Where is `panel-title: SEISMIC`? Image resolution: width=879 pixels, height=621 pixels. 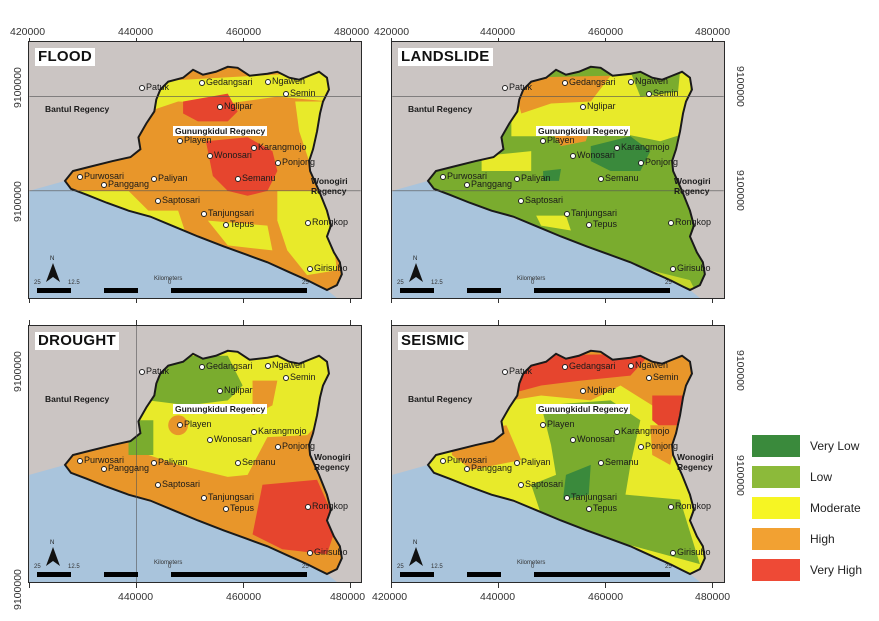
panel-title: SEISMIC is located at coordinates (433, 341).